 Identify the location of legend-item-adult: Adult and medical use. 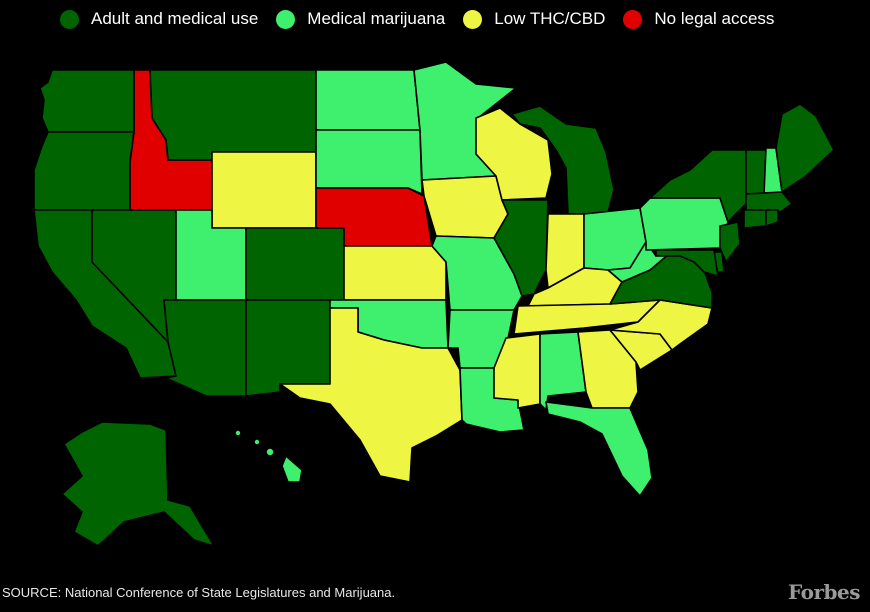
(159, 19).